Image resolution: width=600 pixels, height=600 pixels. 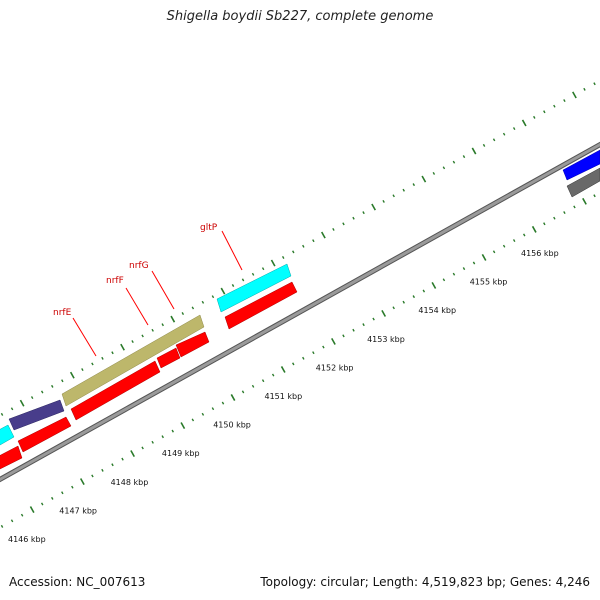 I want to click on ruler-label: 4152 kbp, so click(x=335, y=367).